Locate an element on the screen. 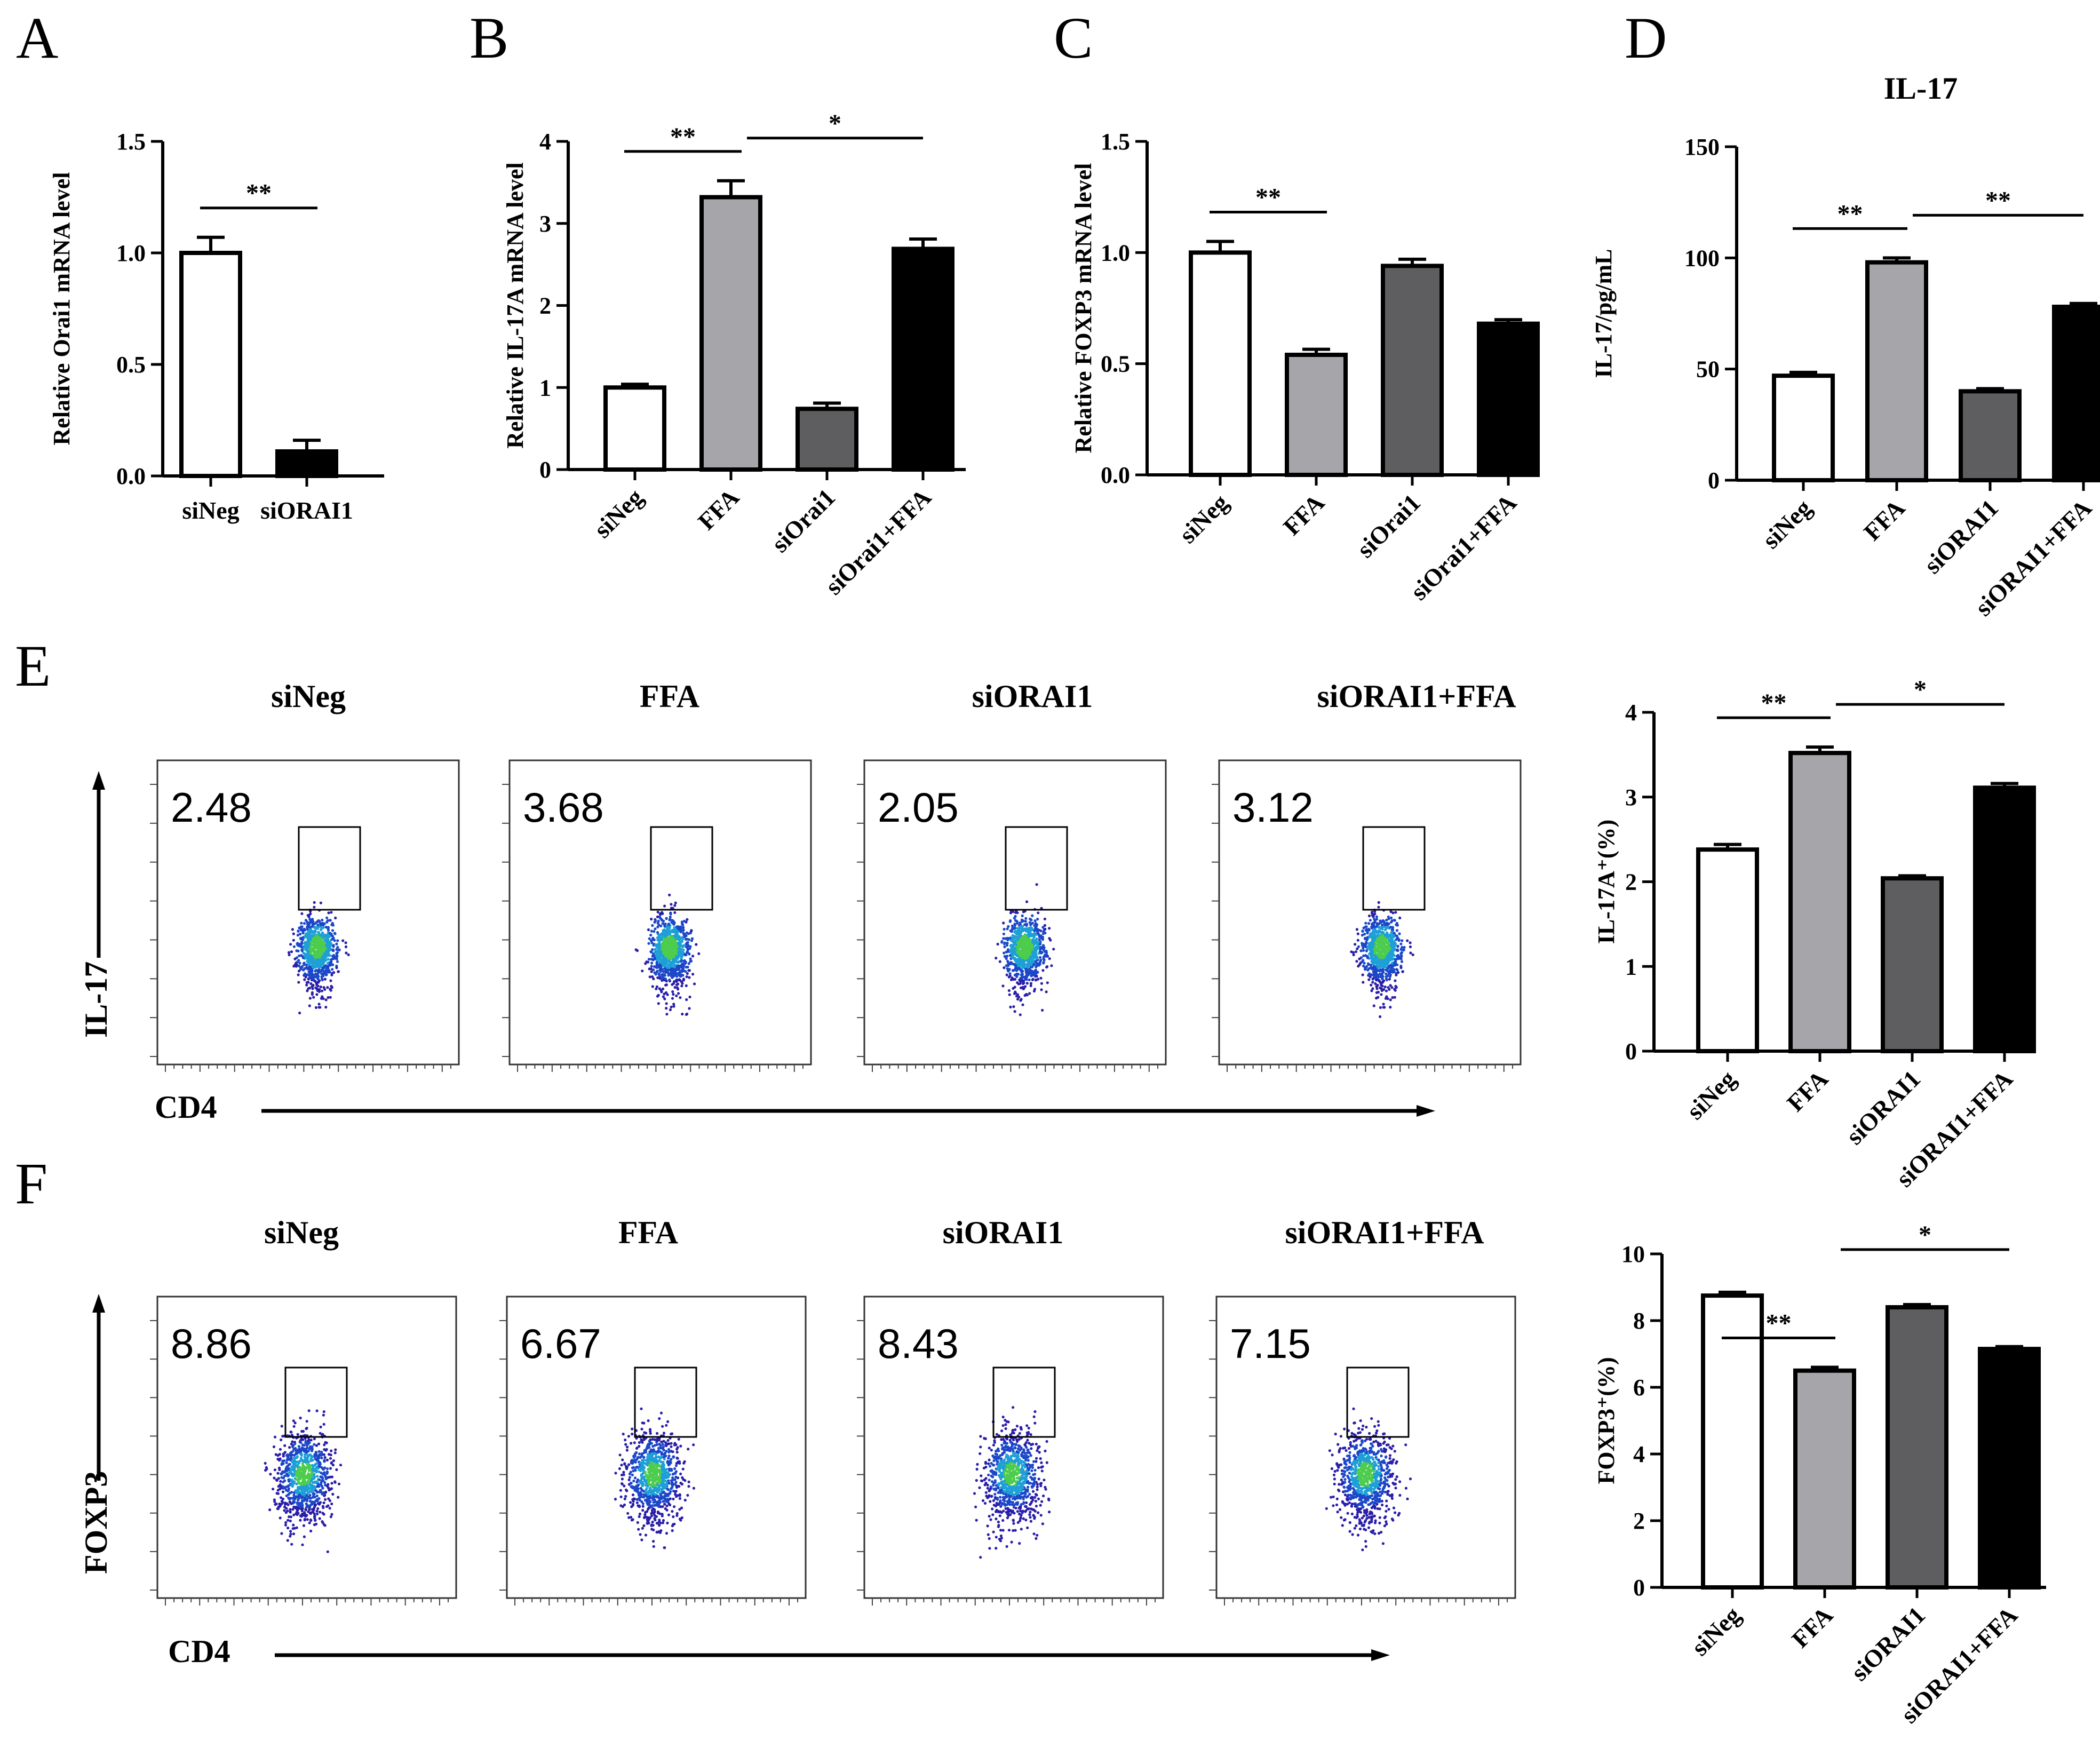  bar-siorai1-ffa is located at coordinates (923, 360).